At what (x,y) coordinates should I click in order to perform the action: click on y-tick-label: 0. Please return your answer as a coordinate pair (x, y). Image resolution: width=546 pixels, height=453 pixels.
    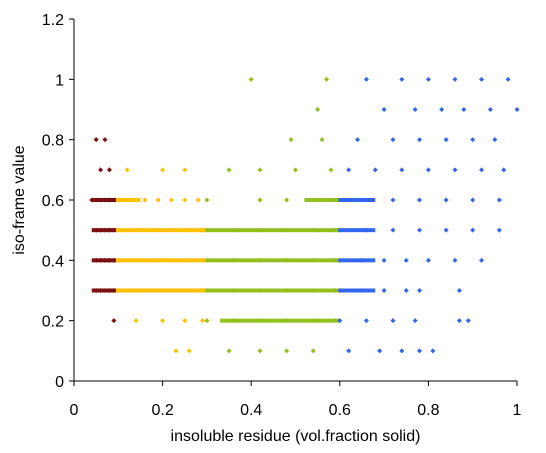
    Looking at the image, I should click on (59, 382).